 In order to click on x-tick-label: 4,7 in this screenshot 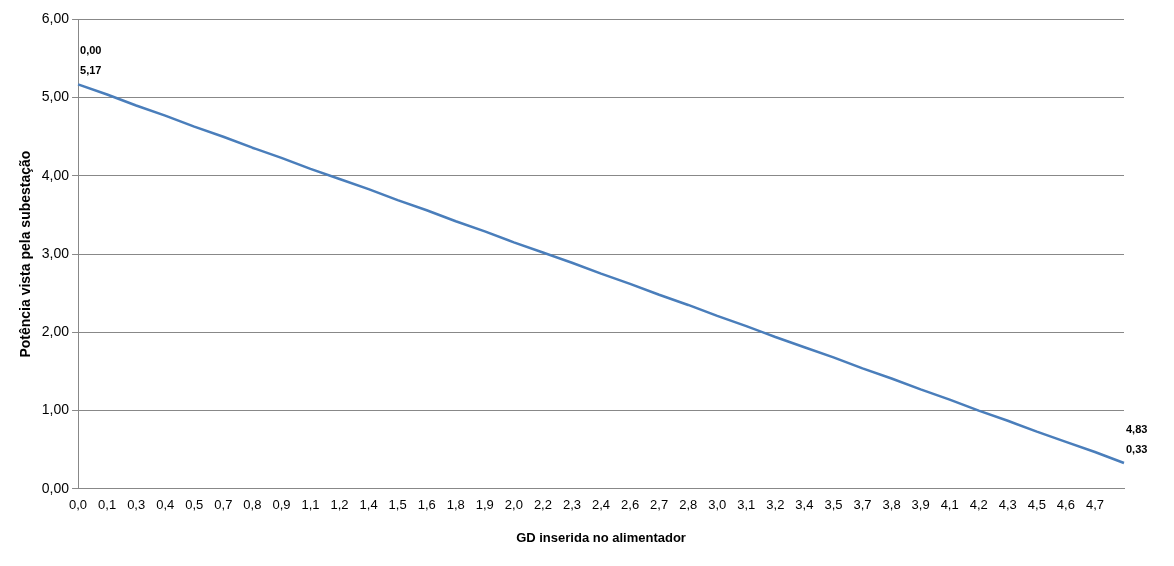, I will do `click(1094, 505)`.